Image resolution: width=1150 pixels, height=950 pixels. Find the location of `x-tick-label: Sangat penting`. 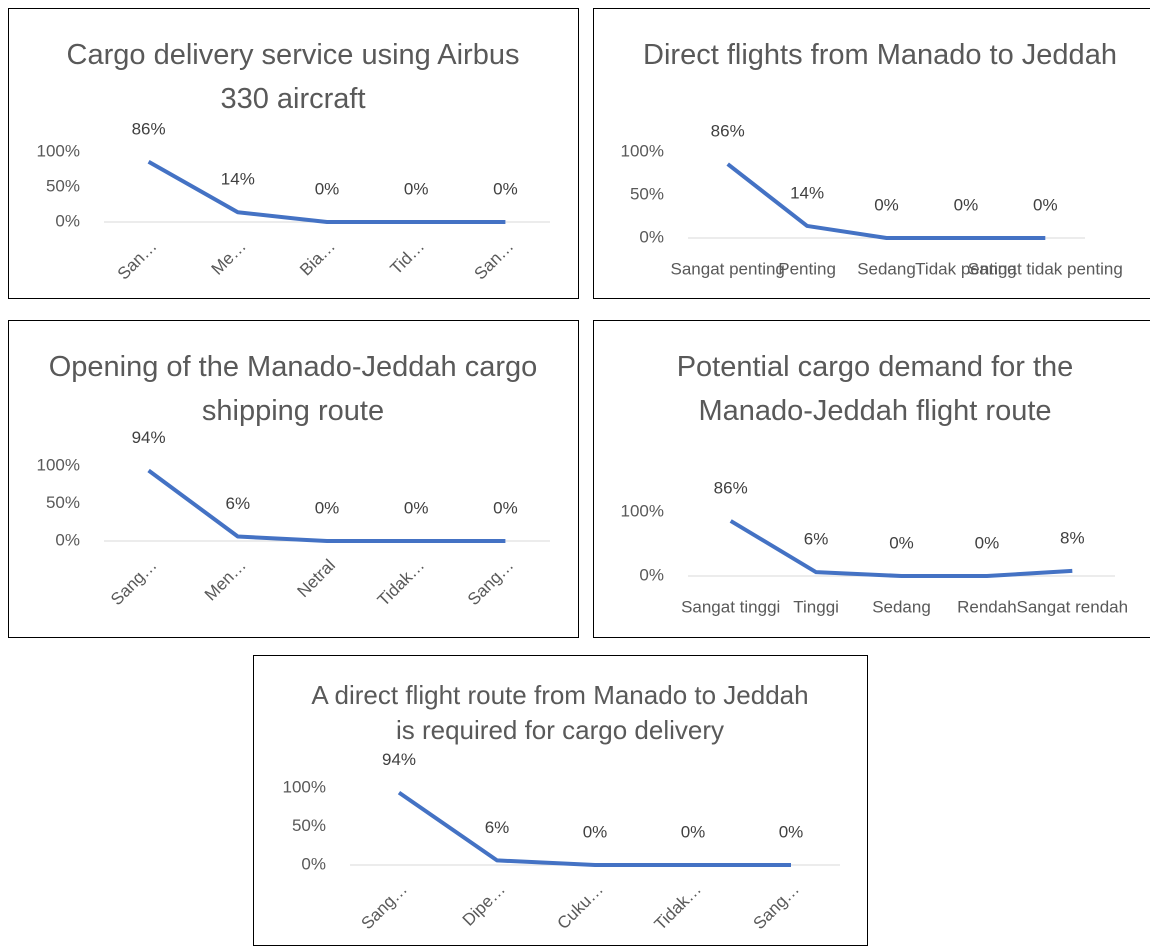

x-tick-label: Sangat penting is located at coordinates (728, 268).